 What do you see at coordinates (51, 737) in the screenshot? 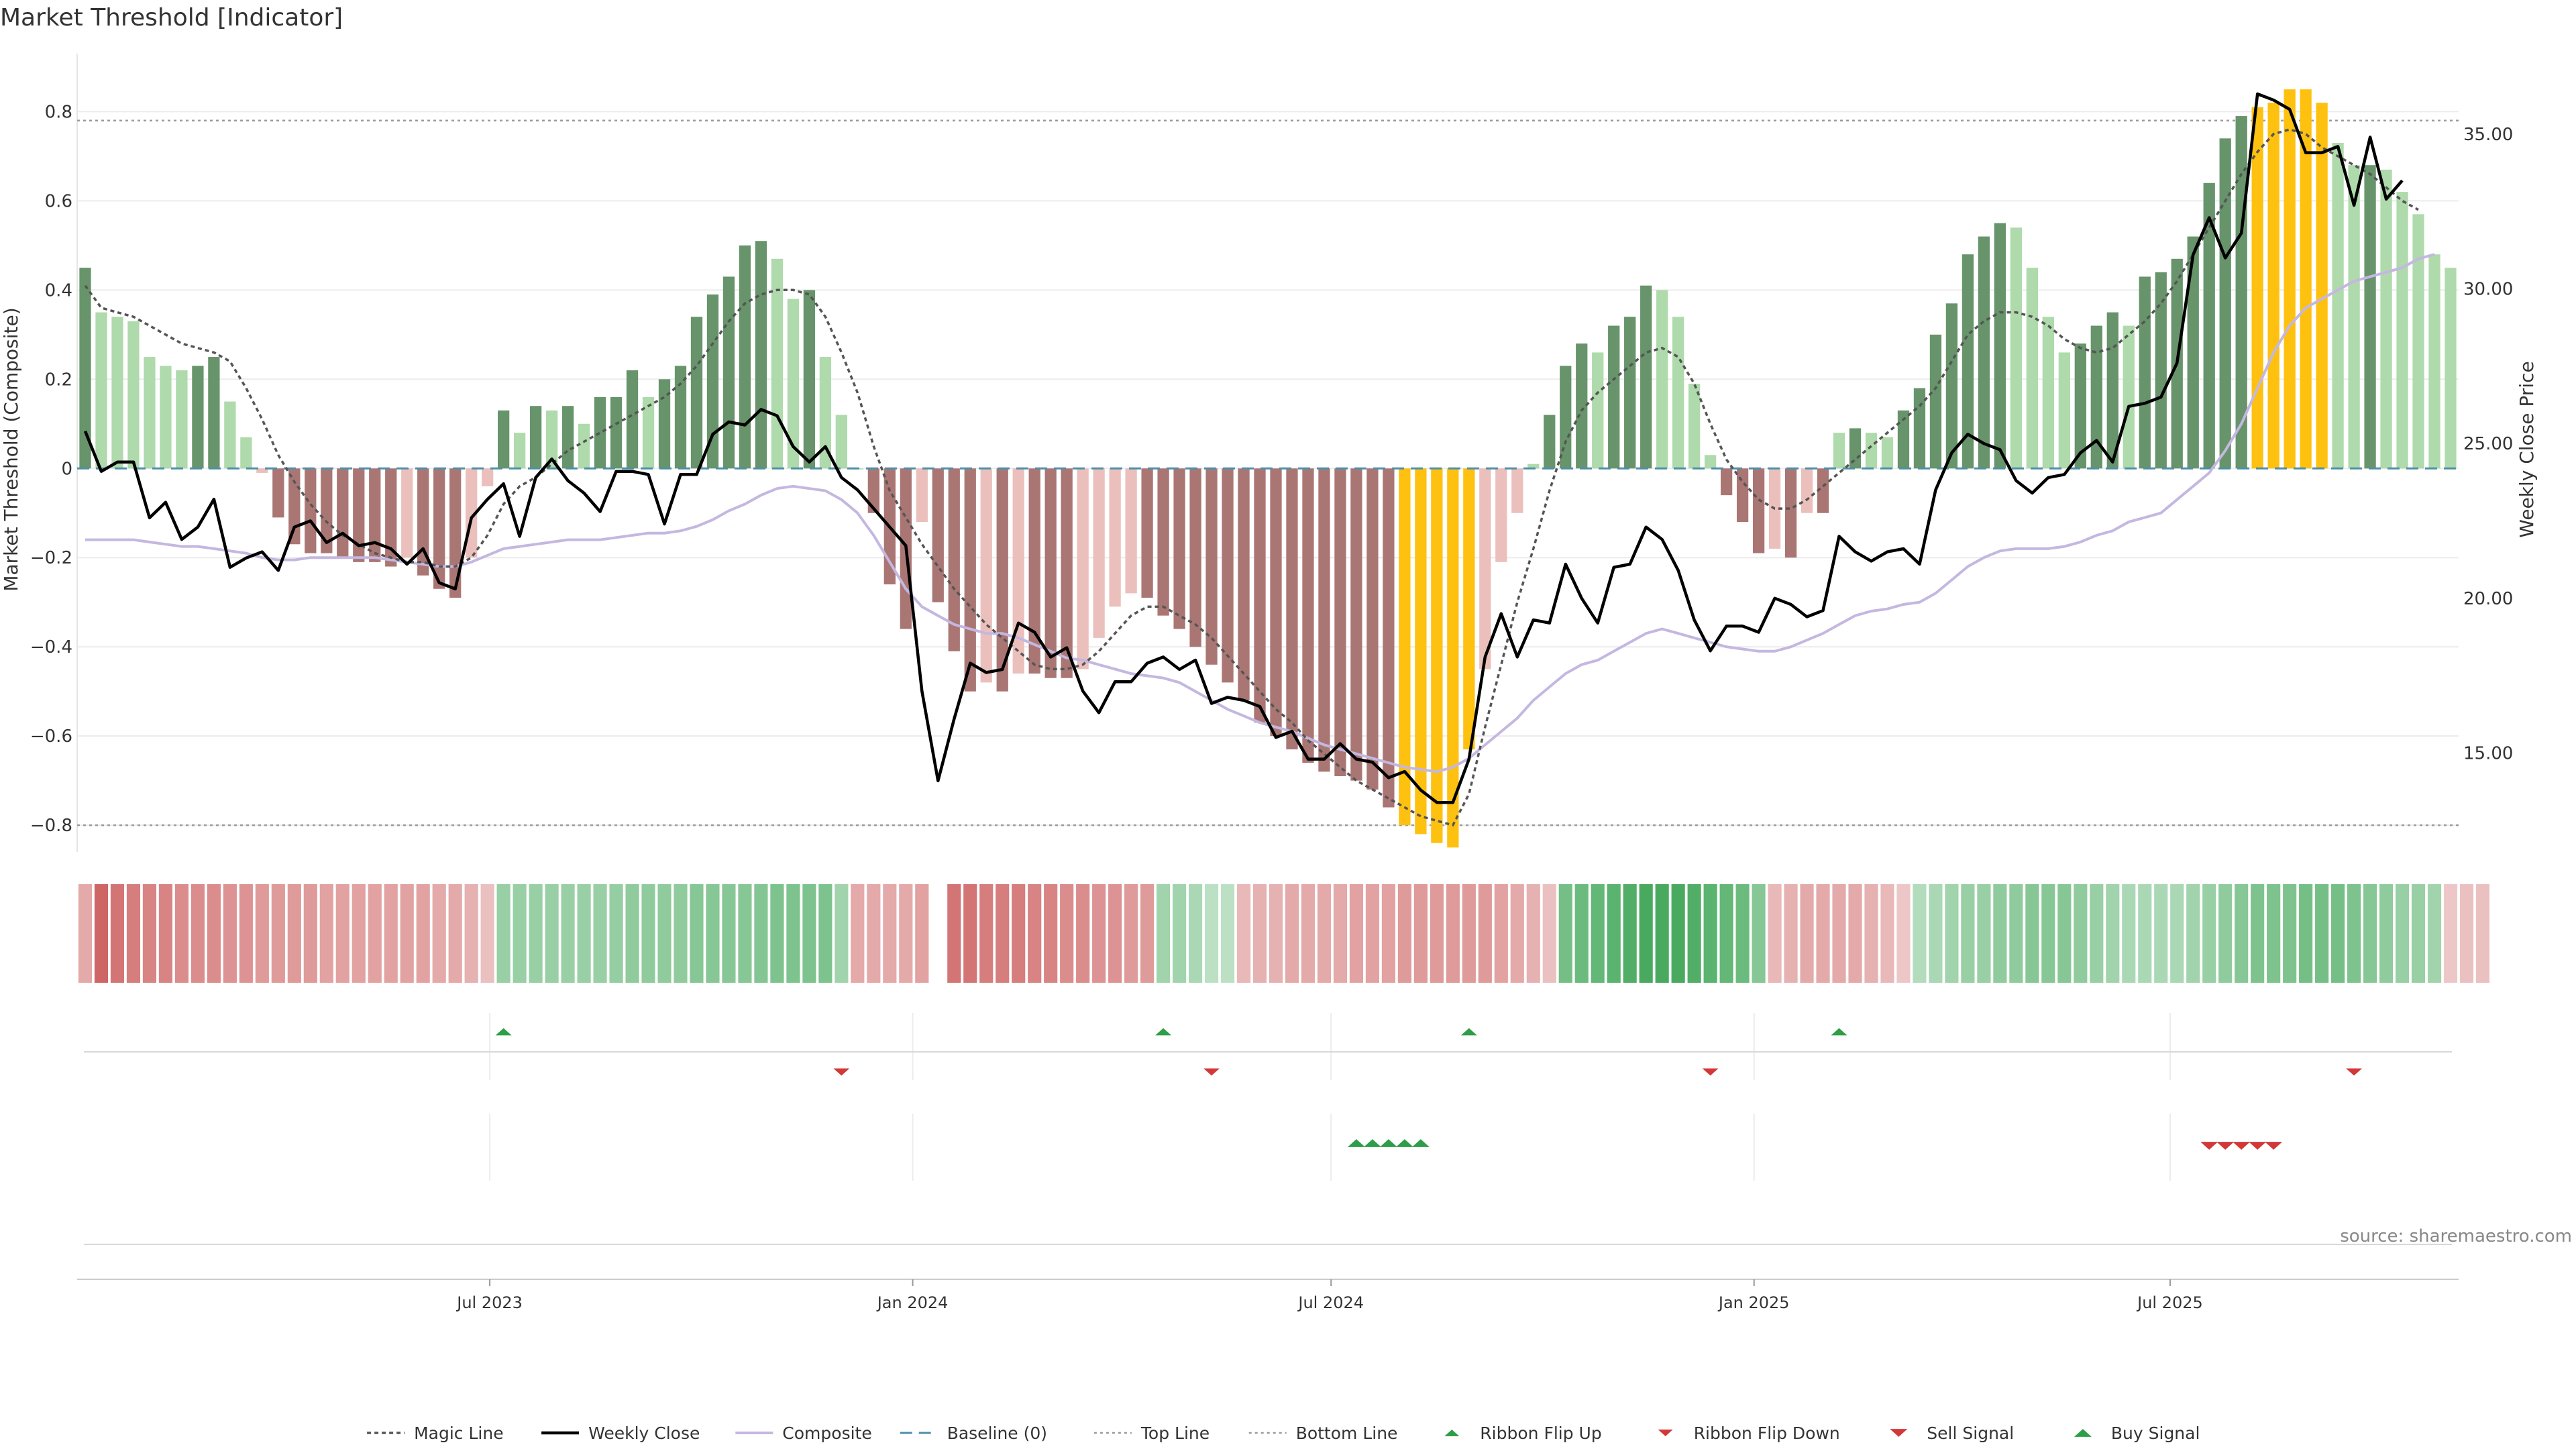
I see `y-tick-label: −0.6` at bounding box center [51, 737].